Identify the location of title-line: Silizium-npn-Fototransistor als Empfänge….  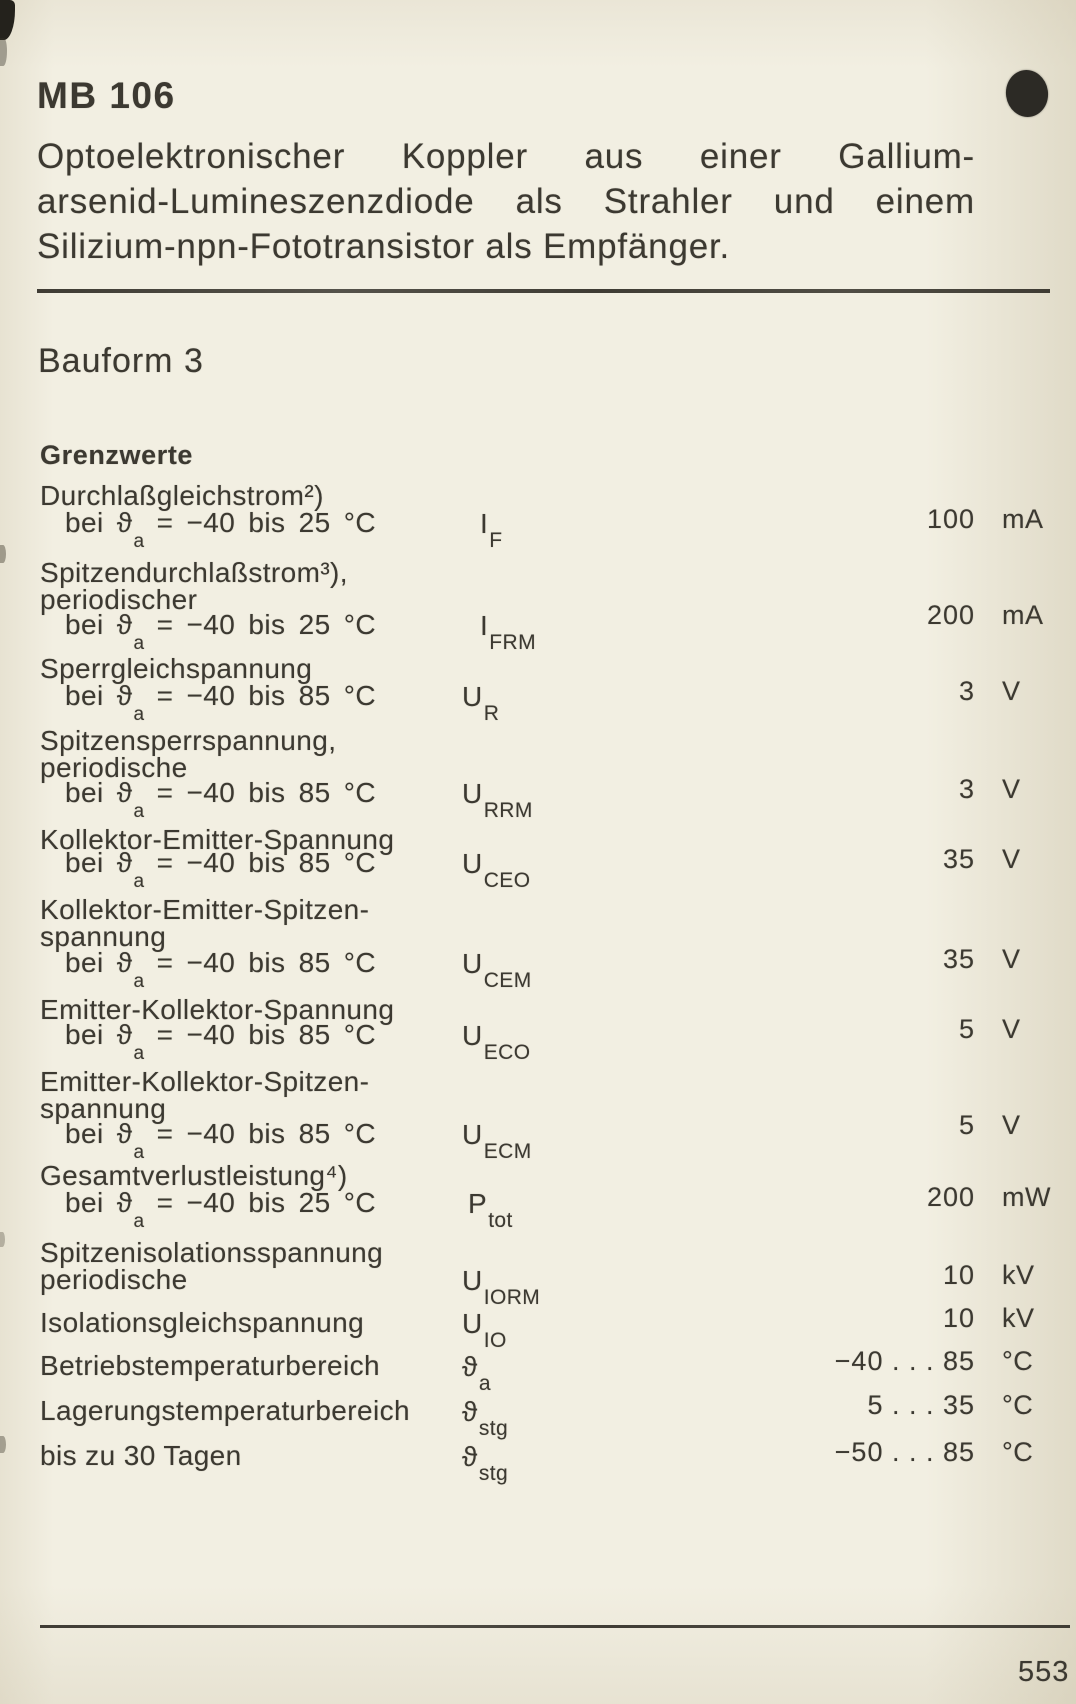
(384, 246).